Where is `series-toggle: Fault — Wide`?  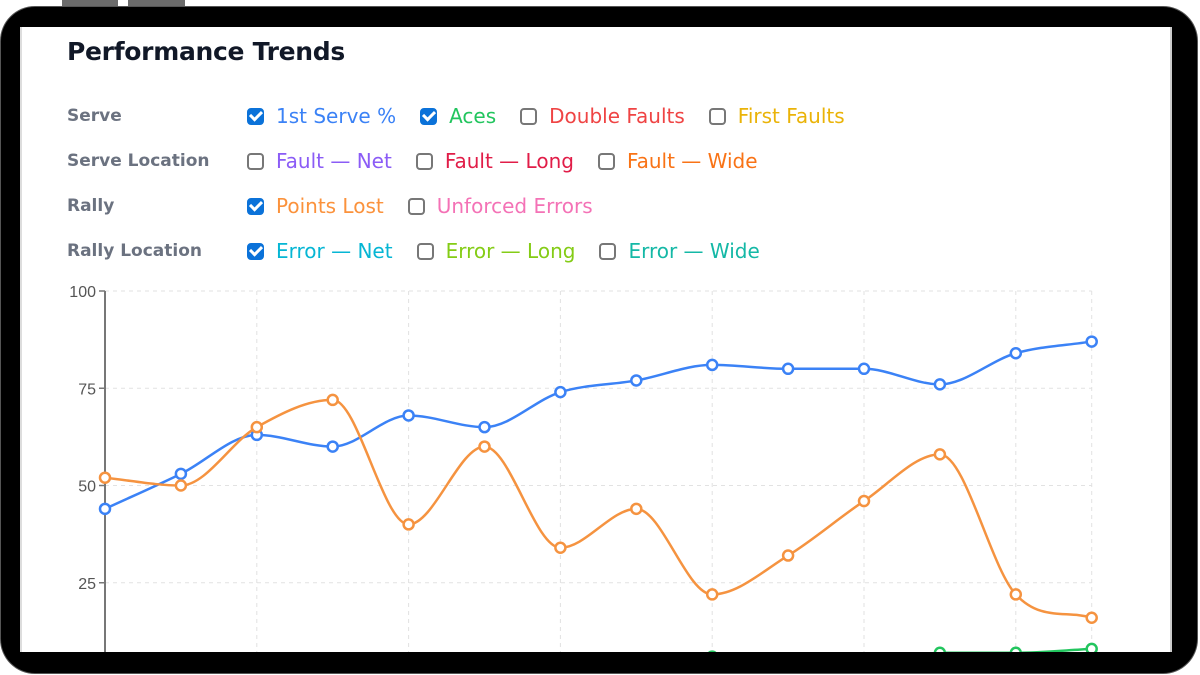
series-toggle: Fault — Wide is located at coordinates (677, 161).